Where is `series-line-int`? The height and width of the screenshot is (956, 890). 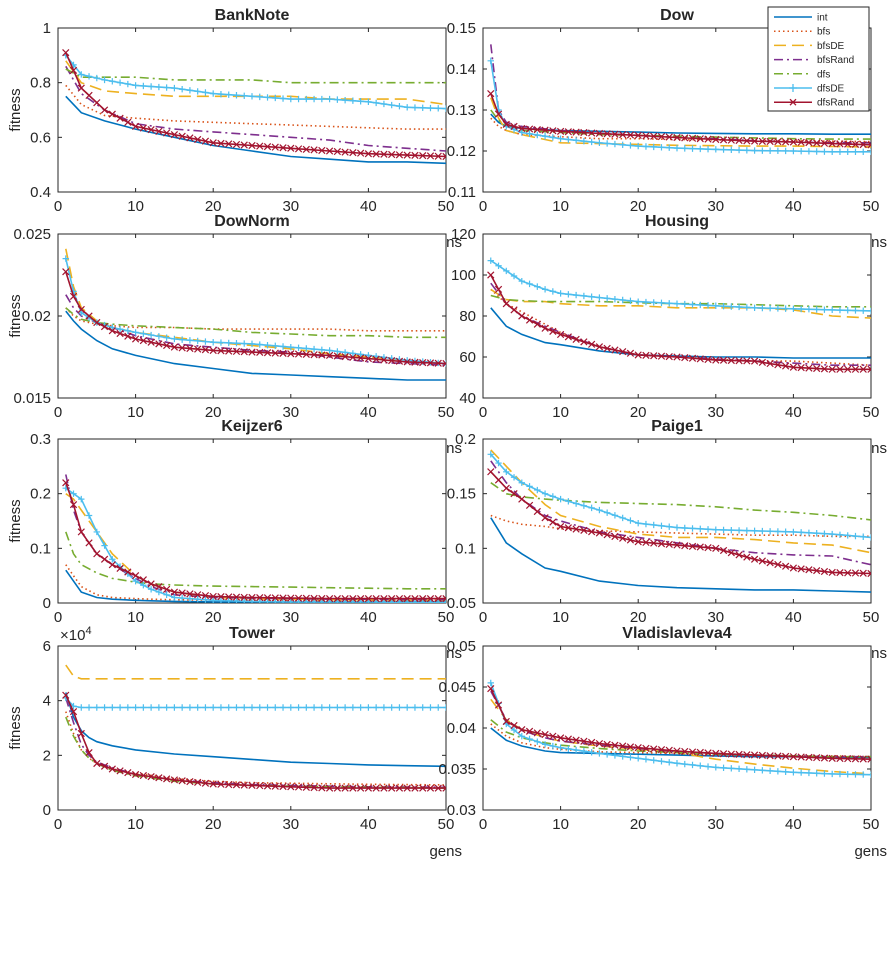 series-line-int is located at coordinates (255, 730).